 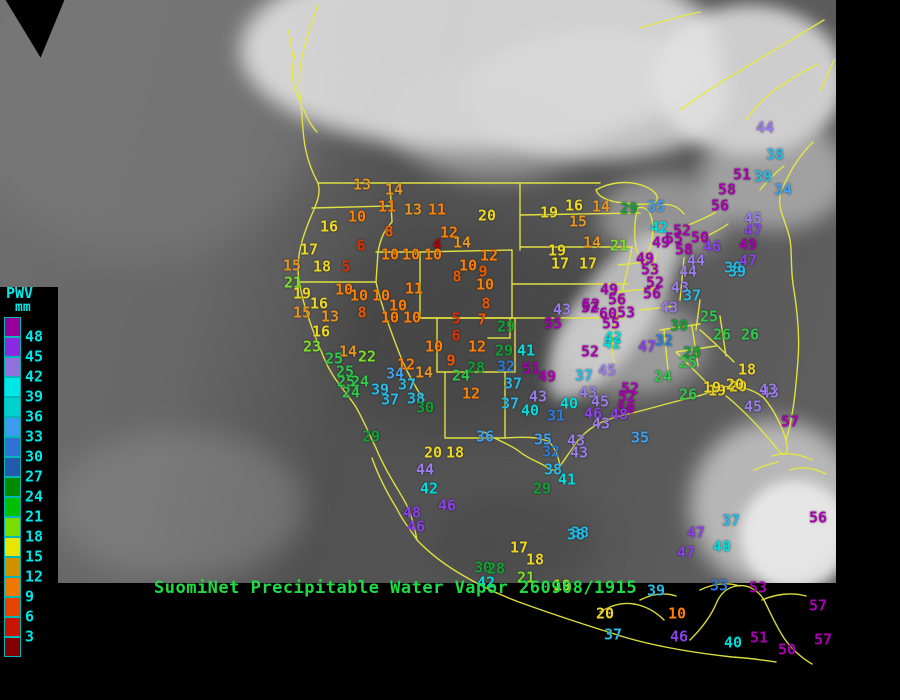 What do you see at coordinates (656, 206) in the screenshot?
I see `station-value: 35` at bounding box center [656, 206].